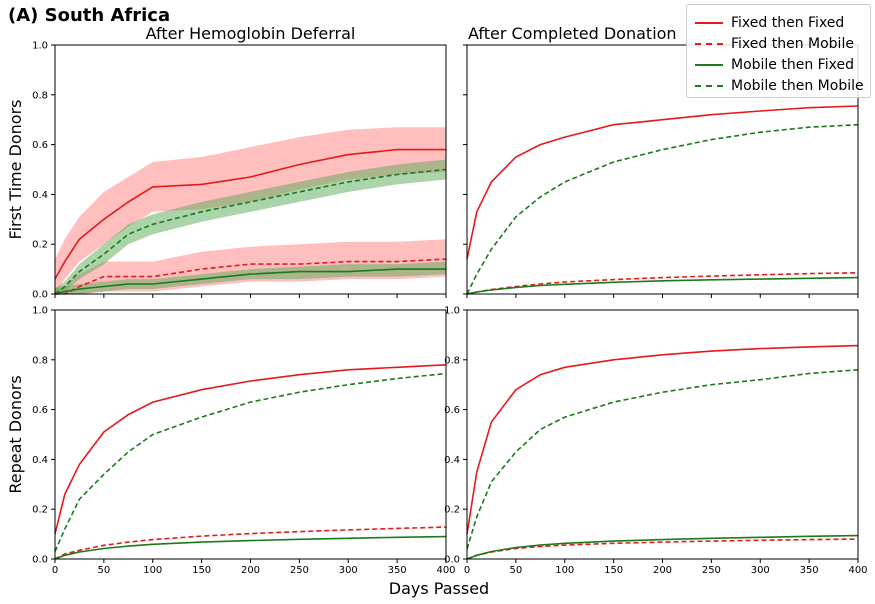 This screenshot has width=875, height=604. Describe the element at coordinates (89, 15) in the screenshot. I see `figure-title: (A) South Africa` at that location.